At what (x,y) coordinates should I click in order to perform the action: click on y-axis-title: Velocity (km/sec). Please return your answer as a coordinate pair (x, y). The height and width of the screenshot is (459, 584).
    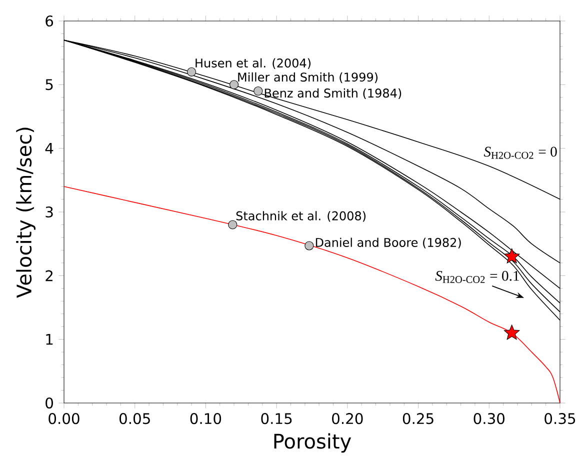
    Looking at the image, I should click on (26, 213).